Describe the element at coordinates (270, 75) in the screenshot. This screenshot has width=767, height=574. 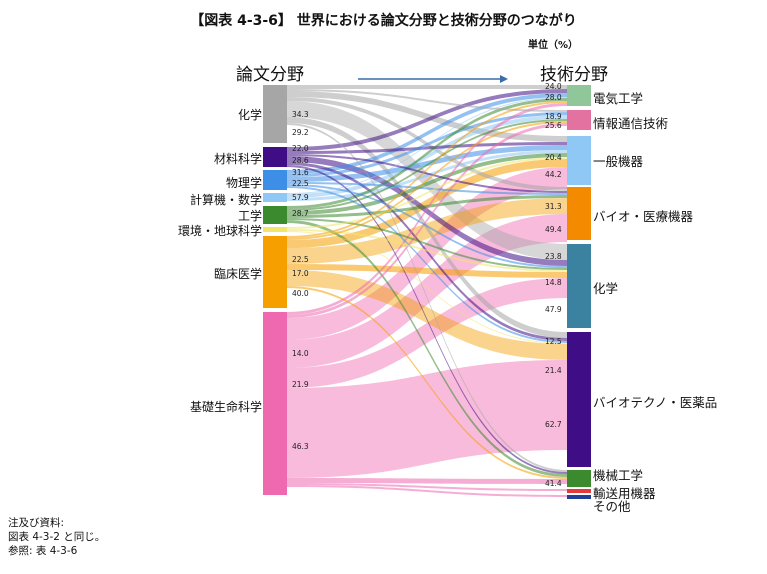
I see `left-header: 論文分野` at that location.